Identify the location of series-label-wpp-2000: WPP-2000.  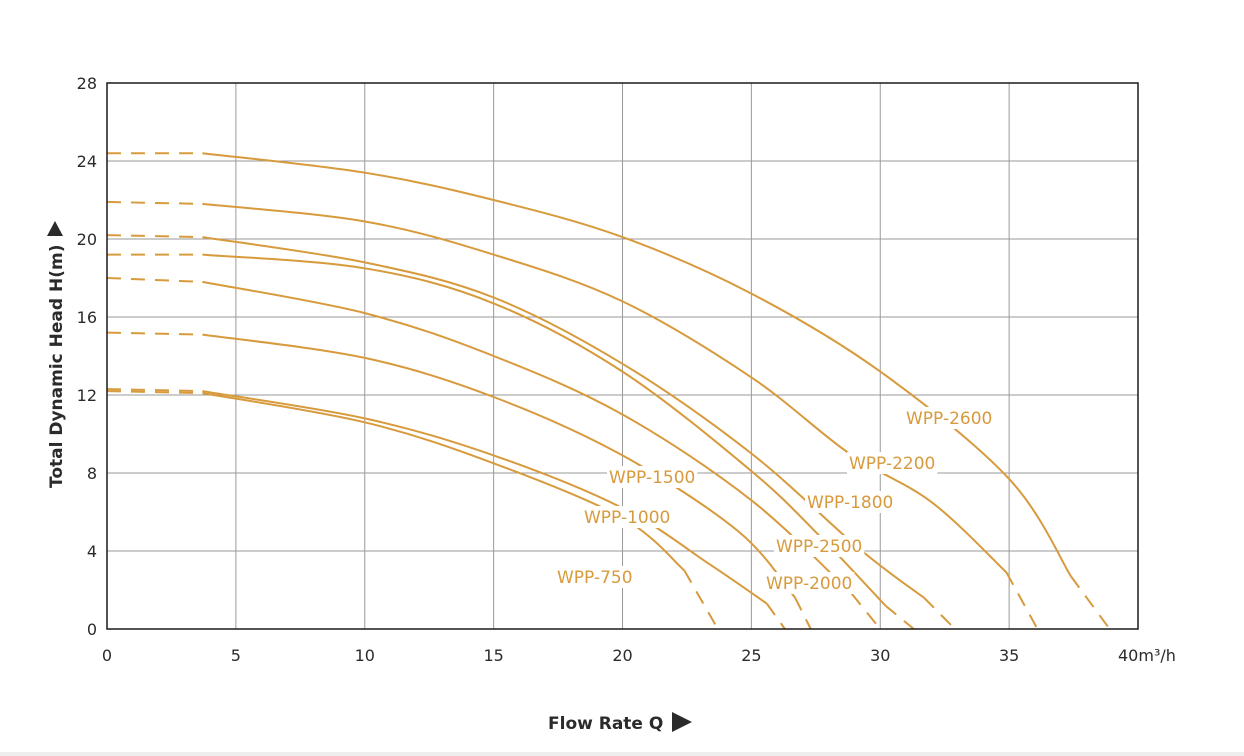
(809, 584).